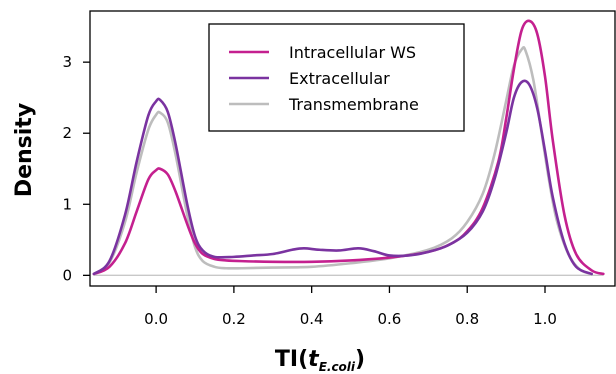 Image resolution: width=616 pixels, height=374 pixels. I want to click on x-tick-label: 0.0, so click(156, 319).